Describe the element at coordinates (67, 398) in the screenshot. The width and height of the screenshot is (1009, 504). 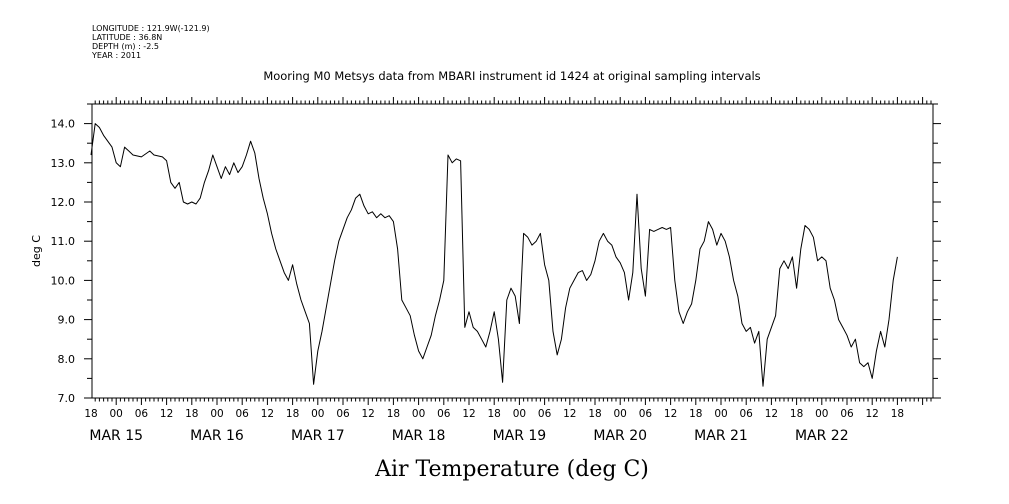
I see `y-tick-label: 7.0` at that location.